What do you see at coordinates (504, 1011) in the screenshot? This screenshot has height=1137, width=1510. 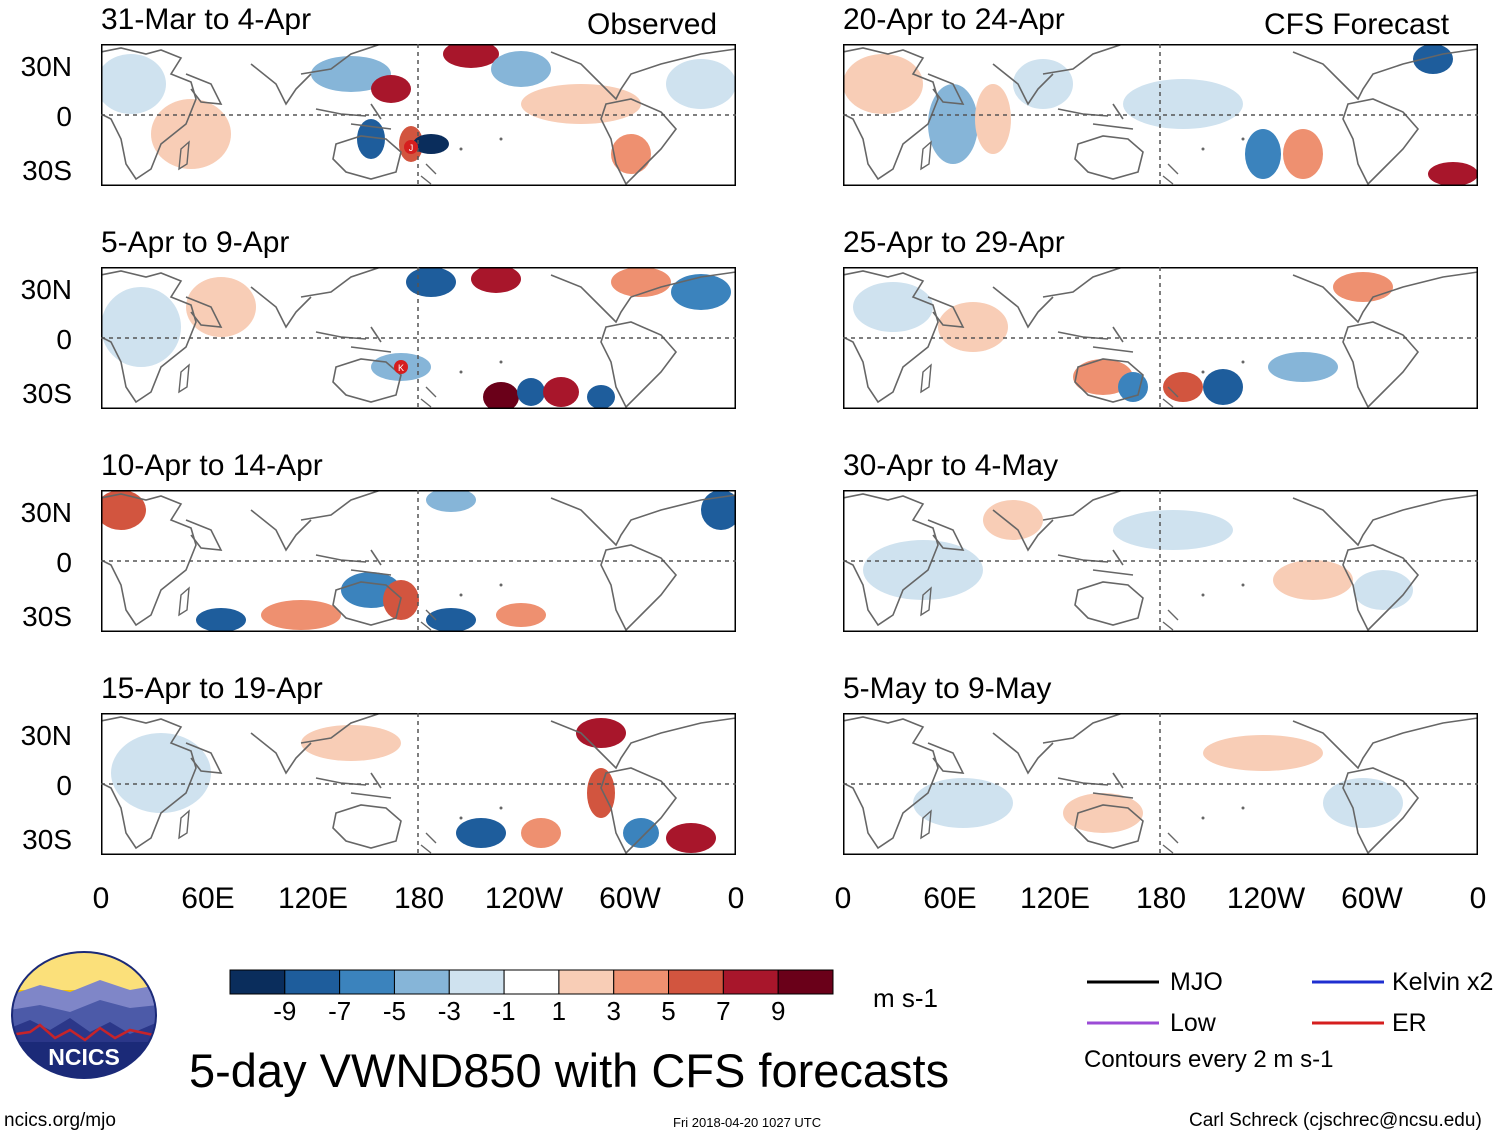 I see `colorbar-label: -1` at bounding box center [504, 1011].